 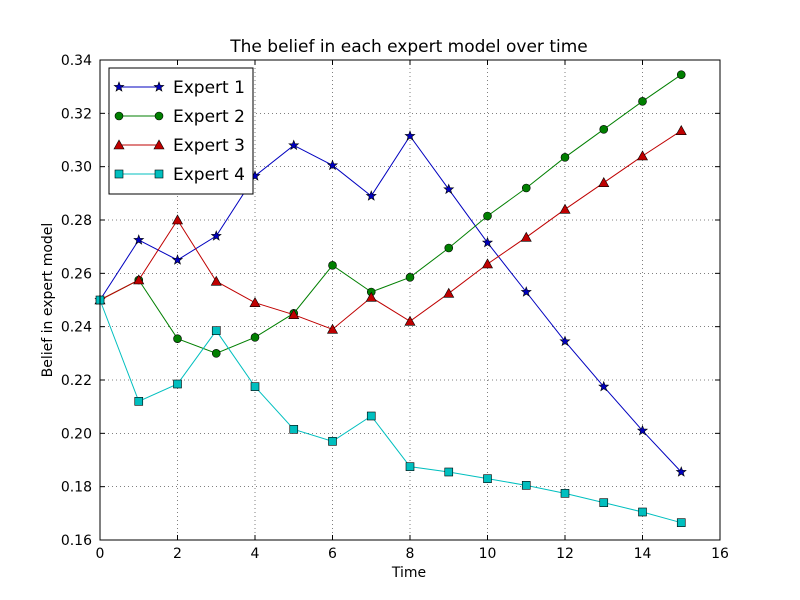 What do you see at coordinates (410, 554) in the screenshot?
I see `x-tick-label: 8` at bounding box center [410, 554].